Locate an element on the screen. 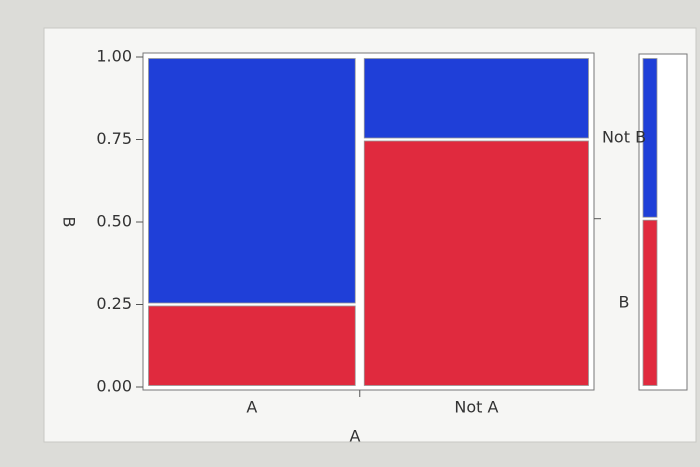 This screenshot has height=467, width=700. x-tick-label: A is located at coordinates (251, 407).